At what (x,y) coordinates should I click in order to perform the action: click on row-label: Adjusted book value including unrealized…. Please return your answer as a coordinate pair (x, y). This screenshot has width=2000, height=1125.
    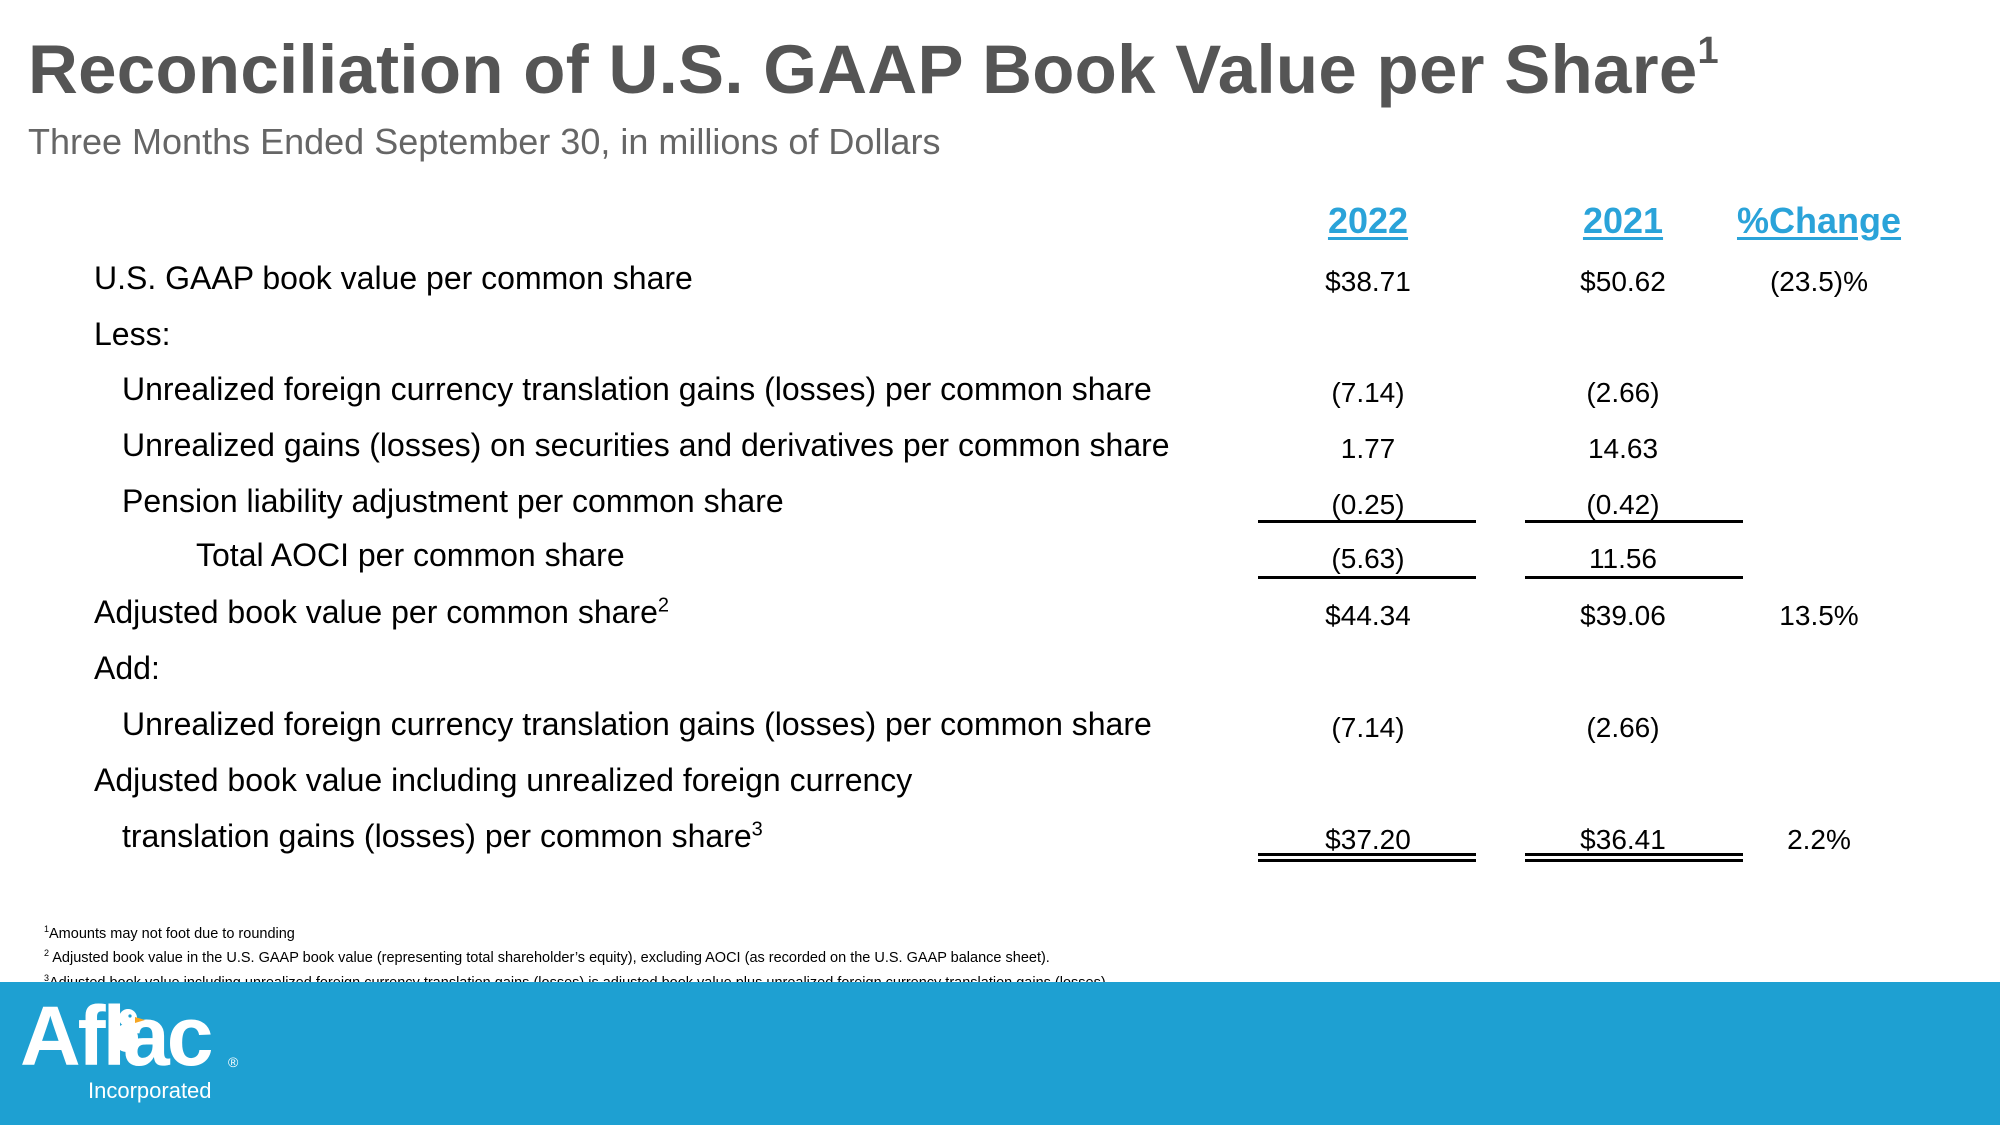
    Looking at the image, I should click on (503, 780).